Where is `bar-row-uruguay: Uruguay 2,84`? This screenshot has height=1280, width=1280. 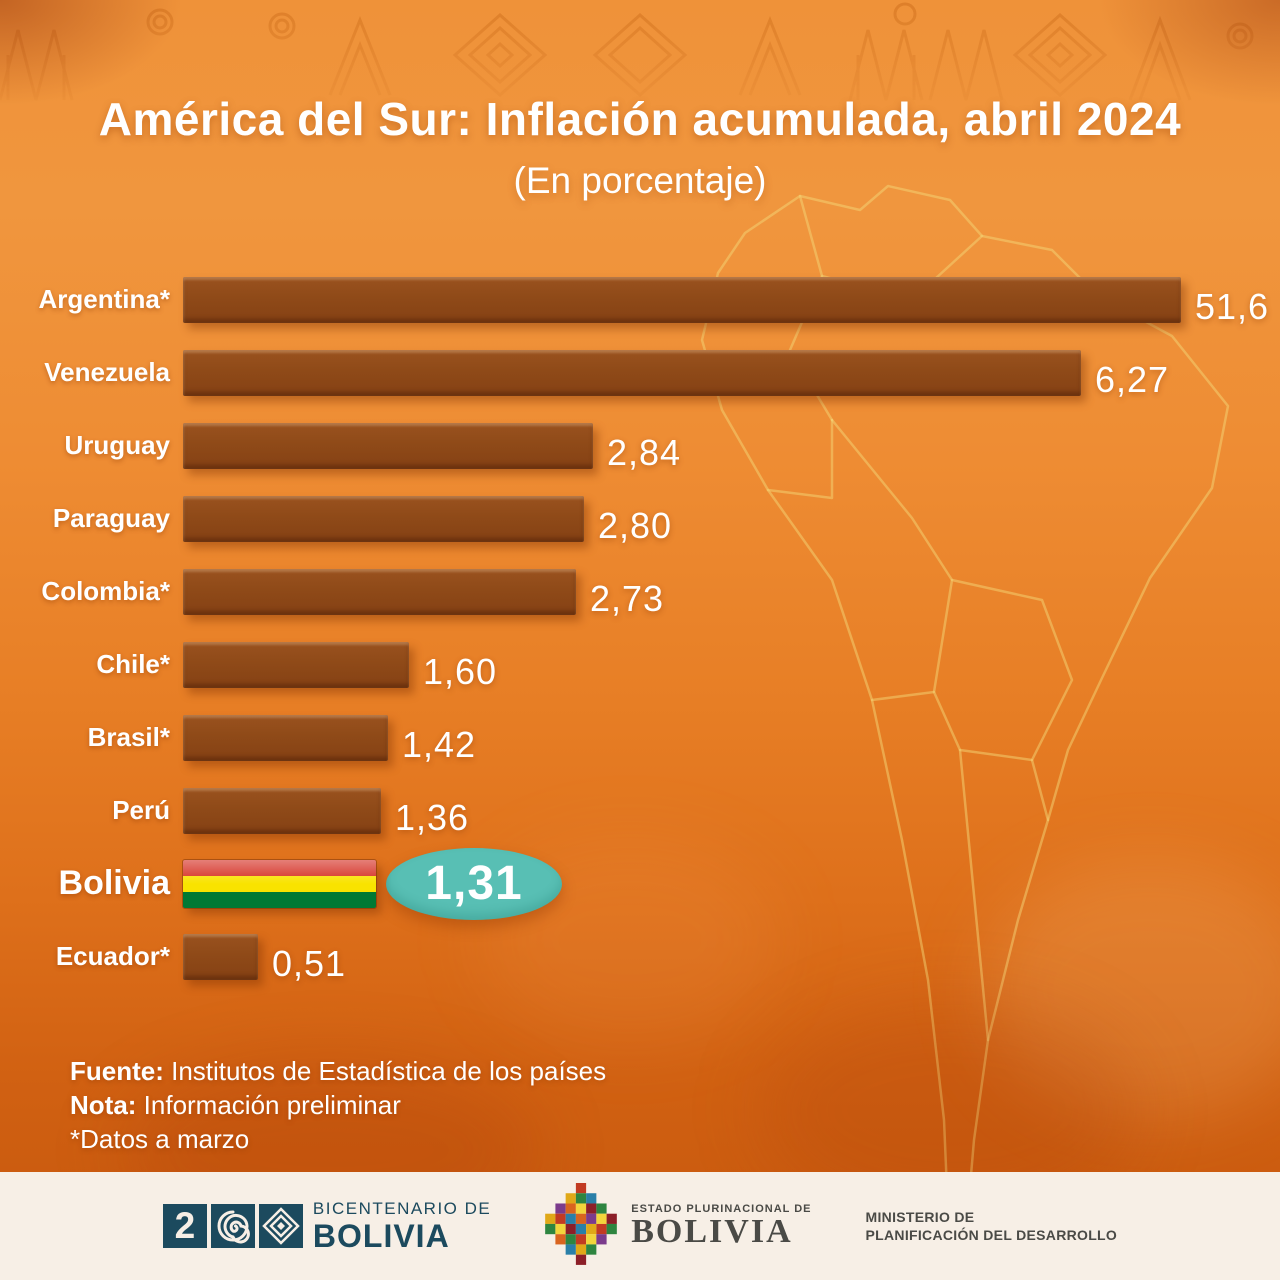
bar-row-uruguay: Uruguay 2,84 is located at coordinates (640, 445).